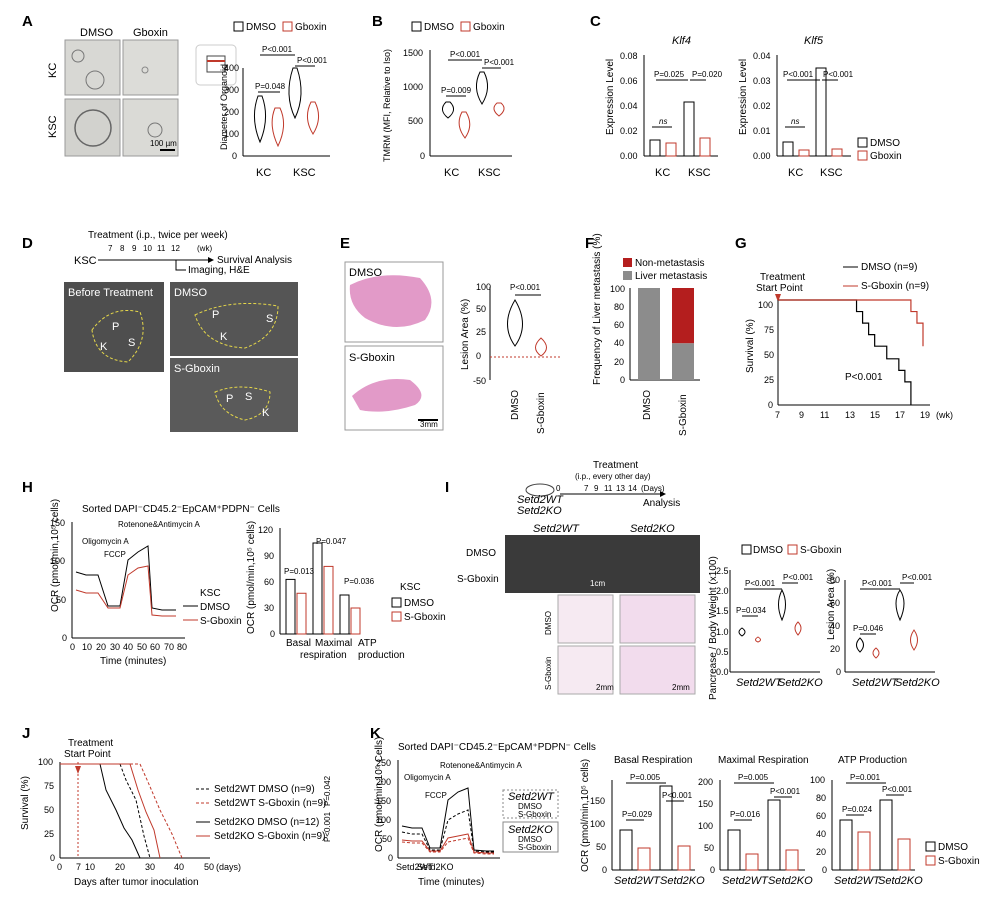 Image resolution: width=1008 pixels, height=914 pixels. I want to click on c-legend-gboxin: Gboxin, so click(886, 156).